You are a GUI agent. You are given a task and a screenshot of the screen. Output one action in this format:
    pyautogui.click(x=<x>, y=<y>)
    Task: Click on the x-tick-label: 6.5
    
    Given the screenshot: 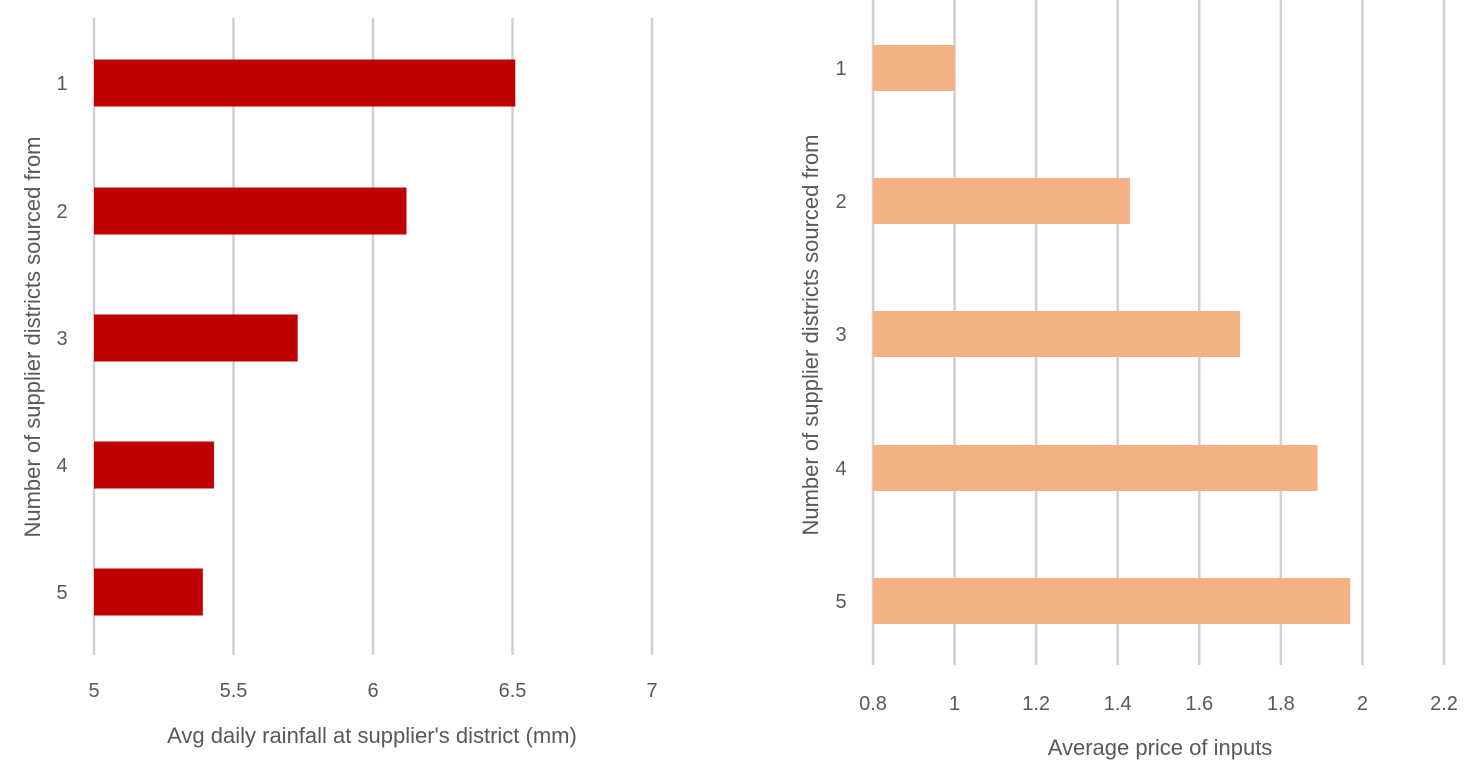 What is the action you would take?
    pyautogui.click(x=513, y=691)
    